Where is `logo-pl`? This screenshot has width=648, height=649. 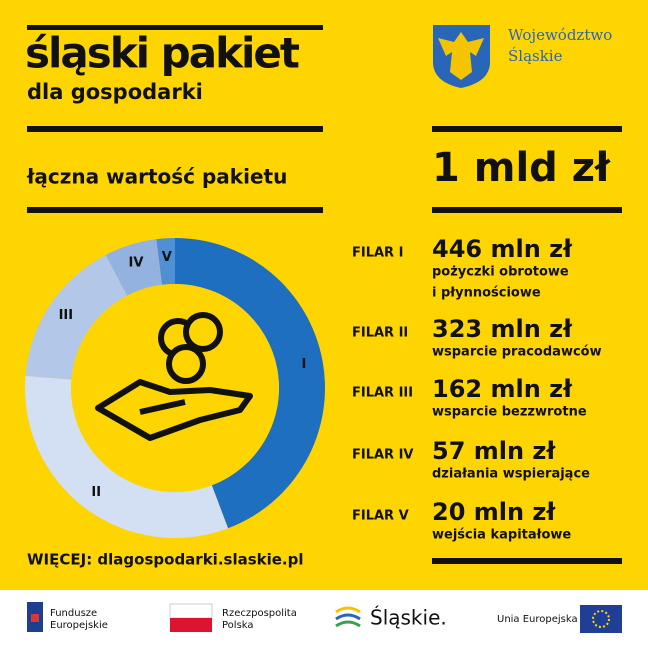
logo-pl is located at coordinates (191, 617).